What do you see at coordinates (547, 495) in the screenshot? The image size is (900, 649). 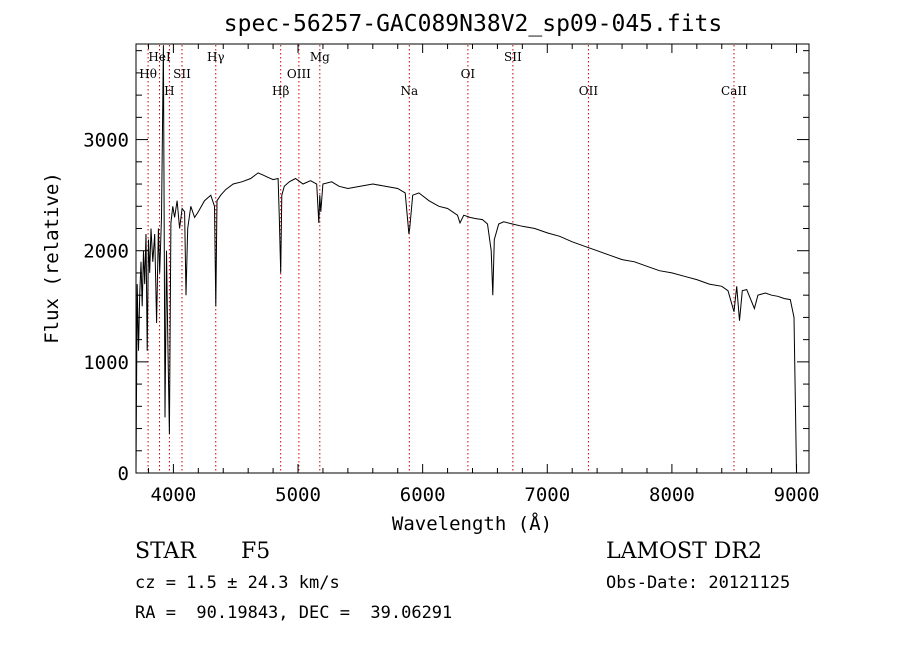 I see `x-tick-label: 7000` at bounding box center [547, 495].